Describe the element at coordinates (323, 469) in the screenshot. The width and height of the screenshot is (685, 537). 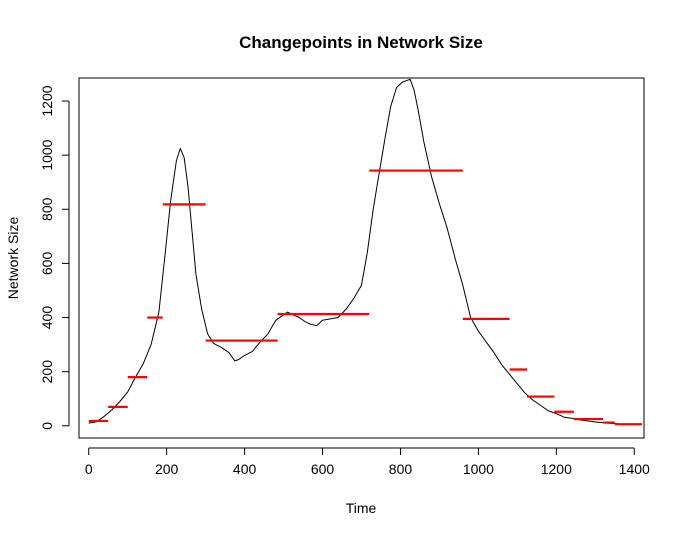
I see `x-tick-label: 600` at that location.